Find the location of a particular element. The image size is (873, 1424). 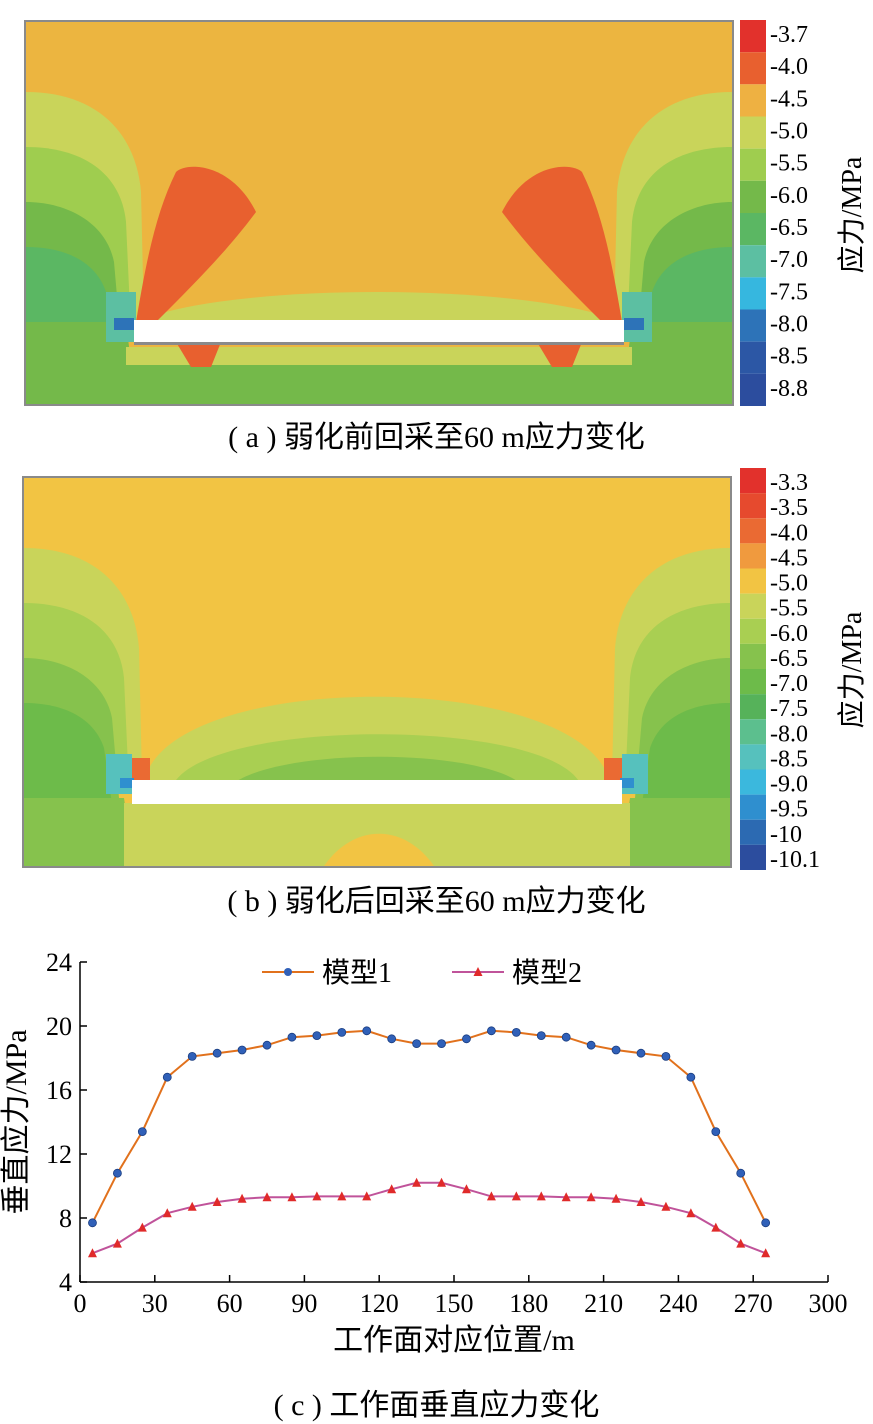

colorbar-b-label: -9.5 is located at coordinates (789, 810).